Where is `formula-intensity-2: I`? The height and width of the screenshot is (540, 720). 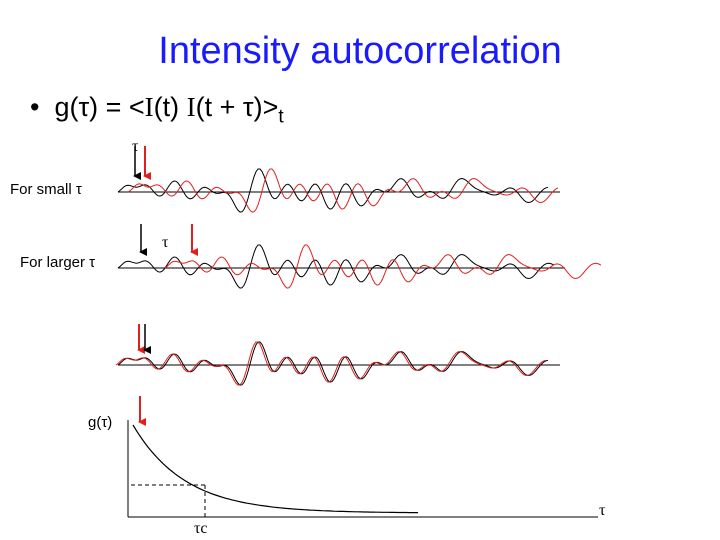 formula-intensity-2: I is located at coordinates (191, 107).